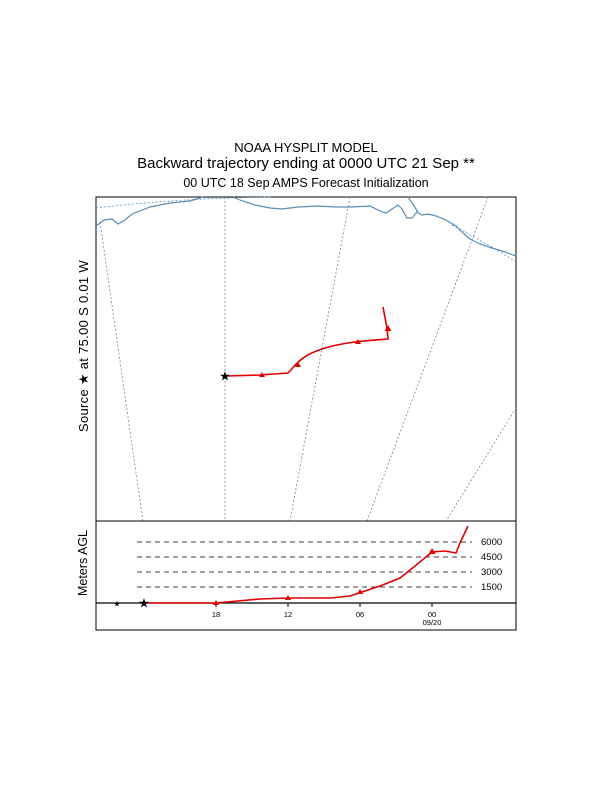  I want to click on level-label-4500: 4500, so click(491, 557).